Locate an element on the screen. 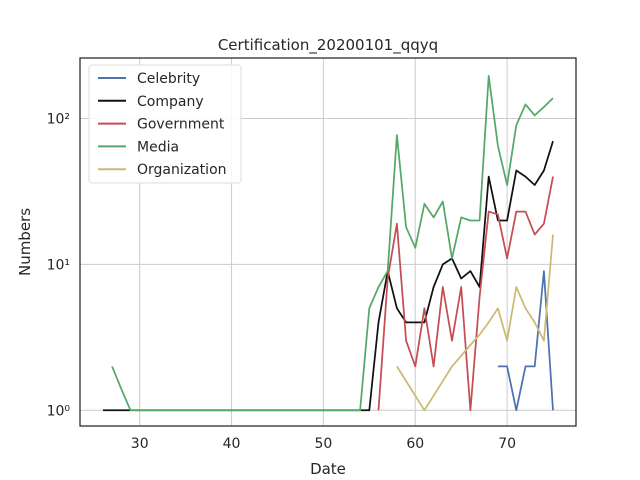 The height and width of the screenshot is (480, 640). x-tick-label: 40 is located at coordinates (232, 444).